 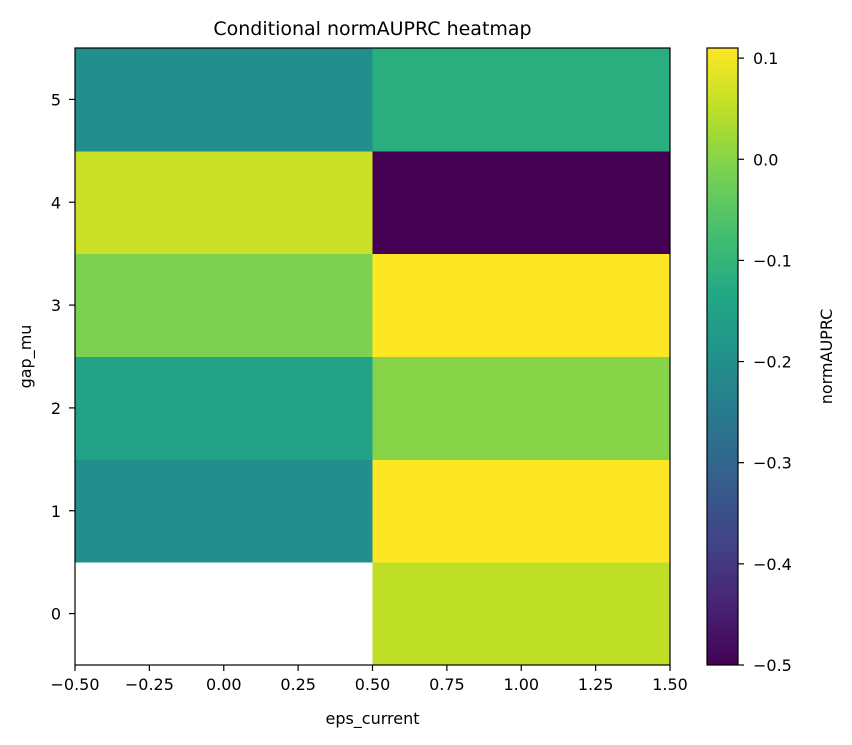 What do you see at coordinates (826, 357) in the screenshot?
I see `colorbar-label: normAUPRC` at bounding box center [826, 357].